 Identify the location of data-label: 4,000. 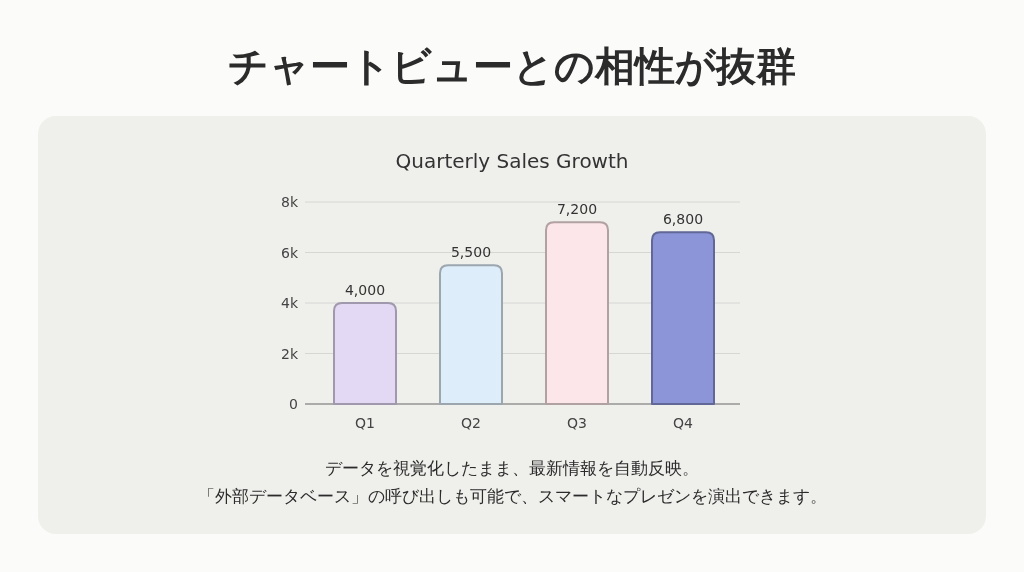
(365, 290).